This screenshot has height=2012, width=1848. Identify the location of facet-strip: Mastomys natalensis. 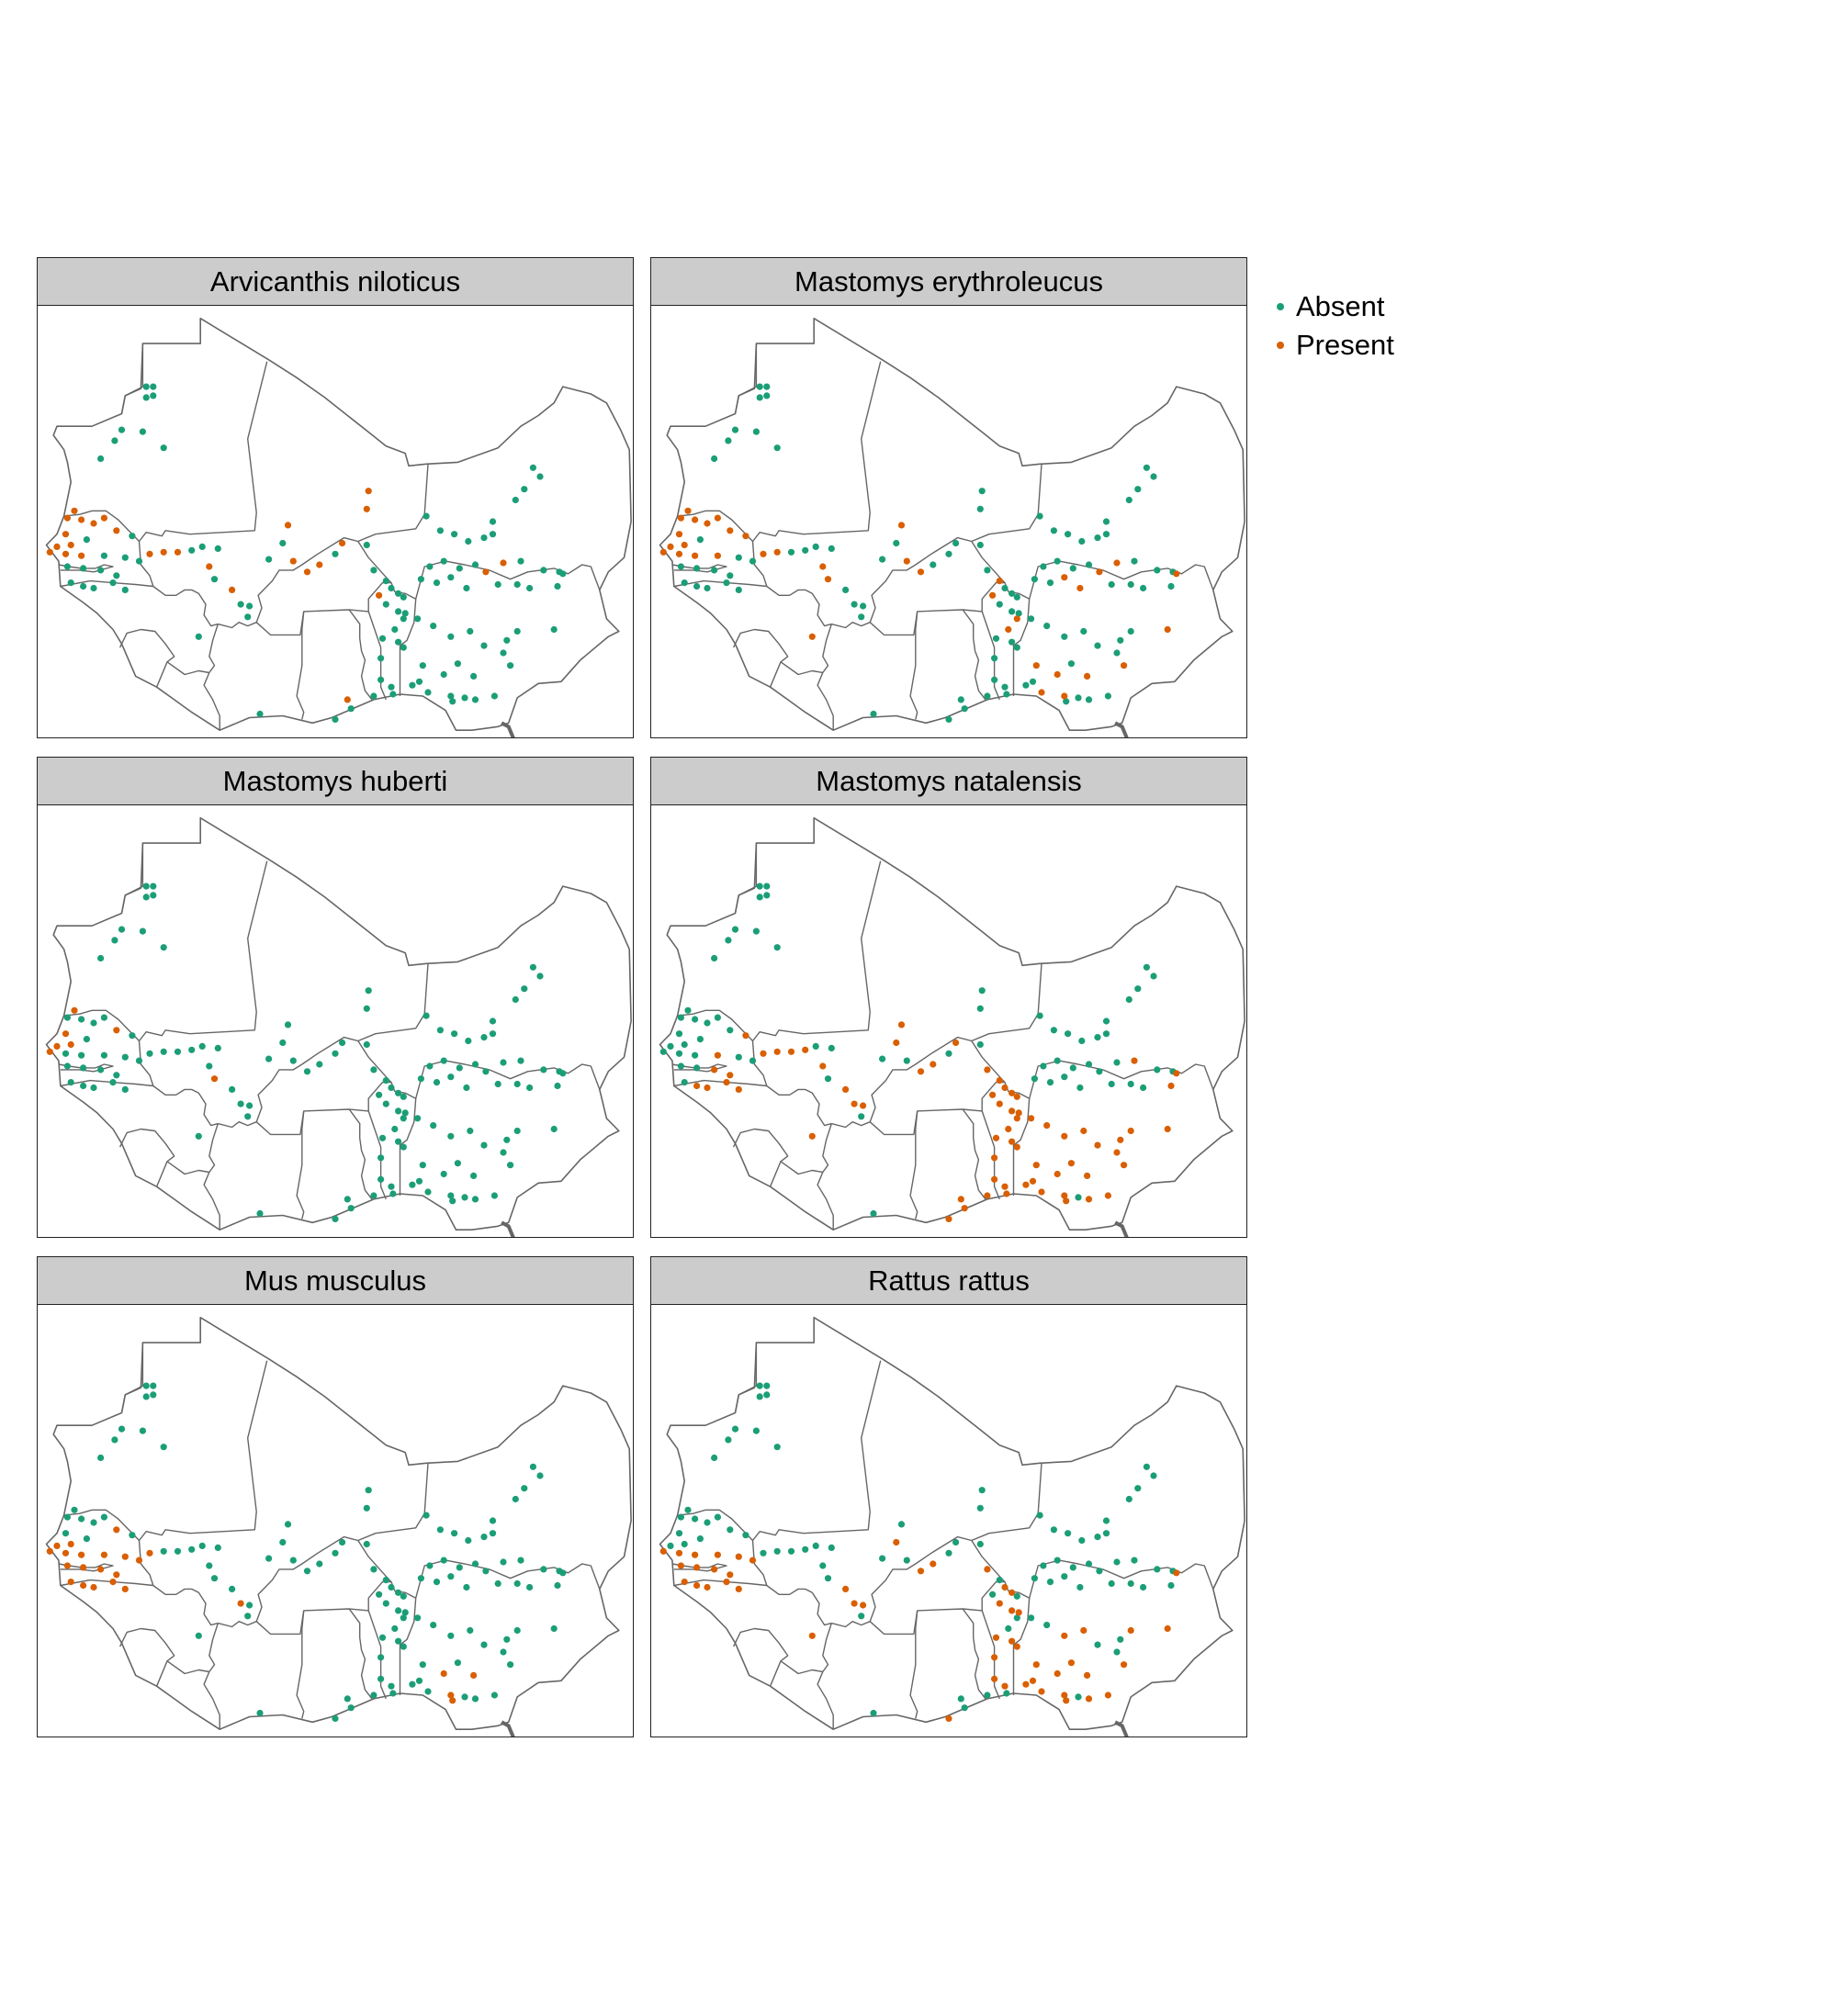
(948, 781).